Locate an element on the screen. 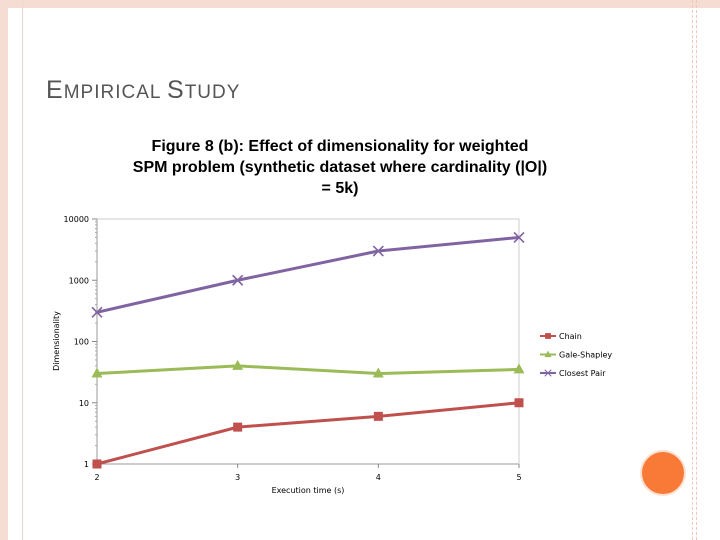  y-tick-label: 10 is located at coordinates (84, 403).